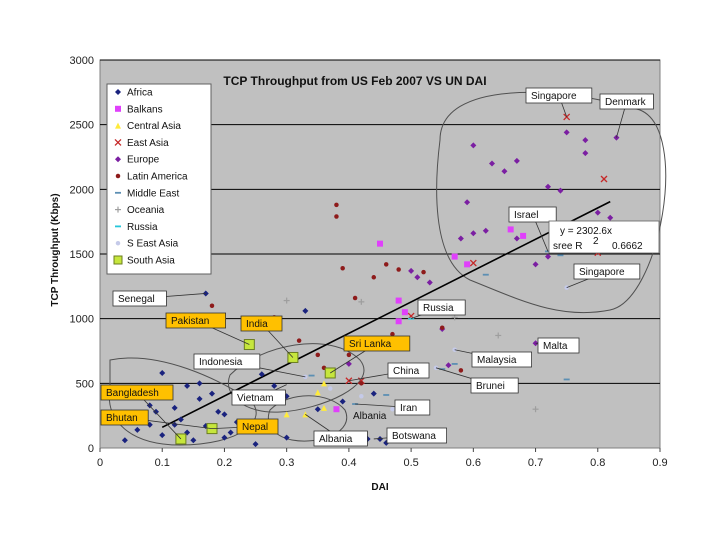 This screenshot has width=720, height=540. I want to click on callout-label: Denmark, so click(626, 102).